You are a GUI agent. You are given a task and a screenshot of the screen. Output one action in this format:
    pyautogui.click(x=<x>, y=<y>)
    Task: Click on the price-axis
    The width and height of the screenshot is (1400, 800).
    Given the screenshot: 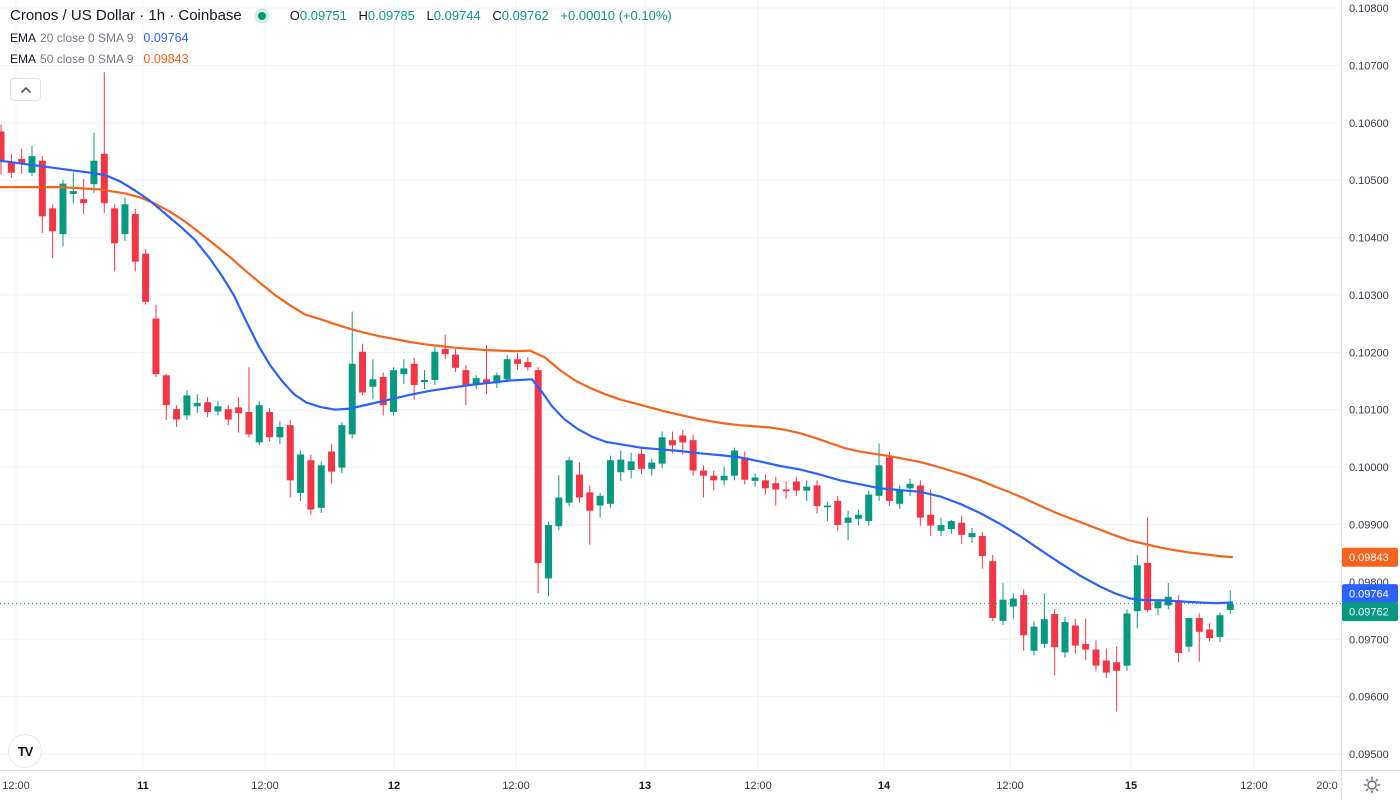 What is the action you would take?
    pyautogui.click(x=1370, y=385)
    